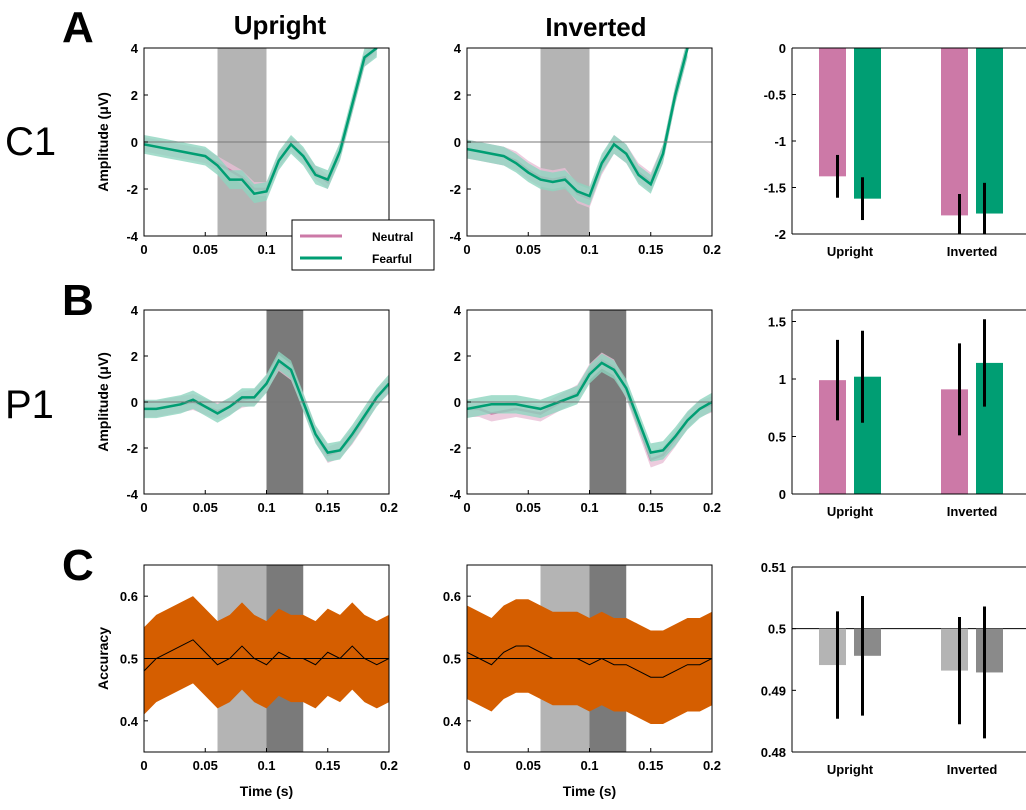 The image size is (1026, 810). Describe the element at coordinates (782, 379) in the screenshot. I see `y-tick-label: 1` at that location.